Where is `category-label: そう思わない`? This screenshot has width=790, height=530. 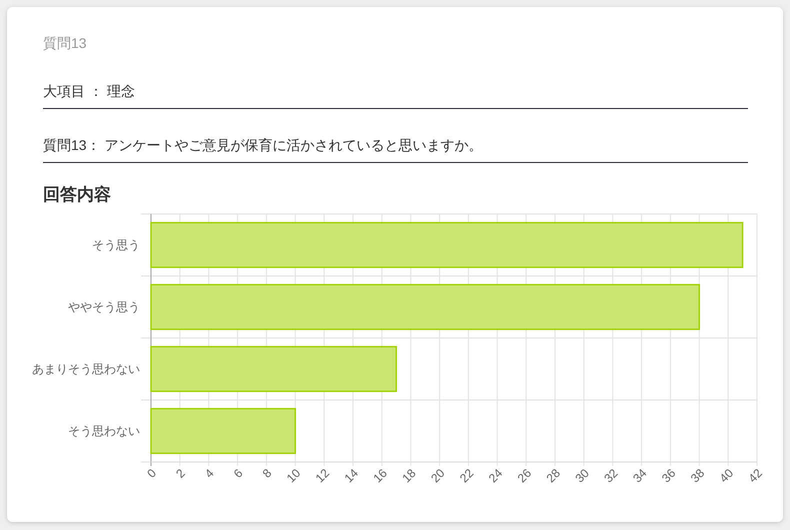
category-label: そう思わない is located at coordinates (104, 431).